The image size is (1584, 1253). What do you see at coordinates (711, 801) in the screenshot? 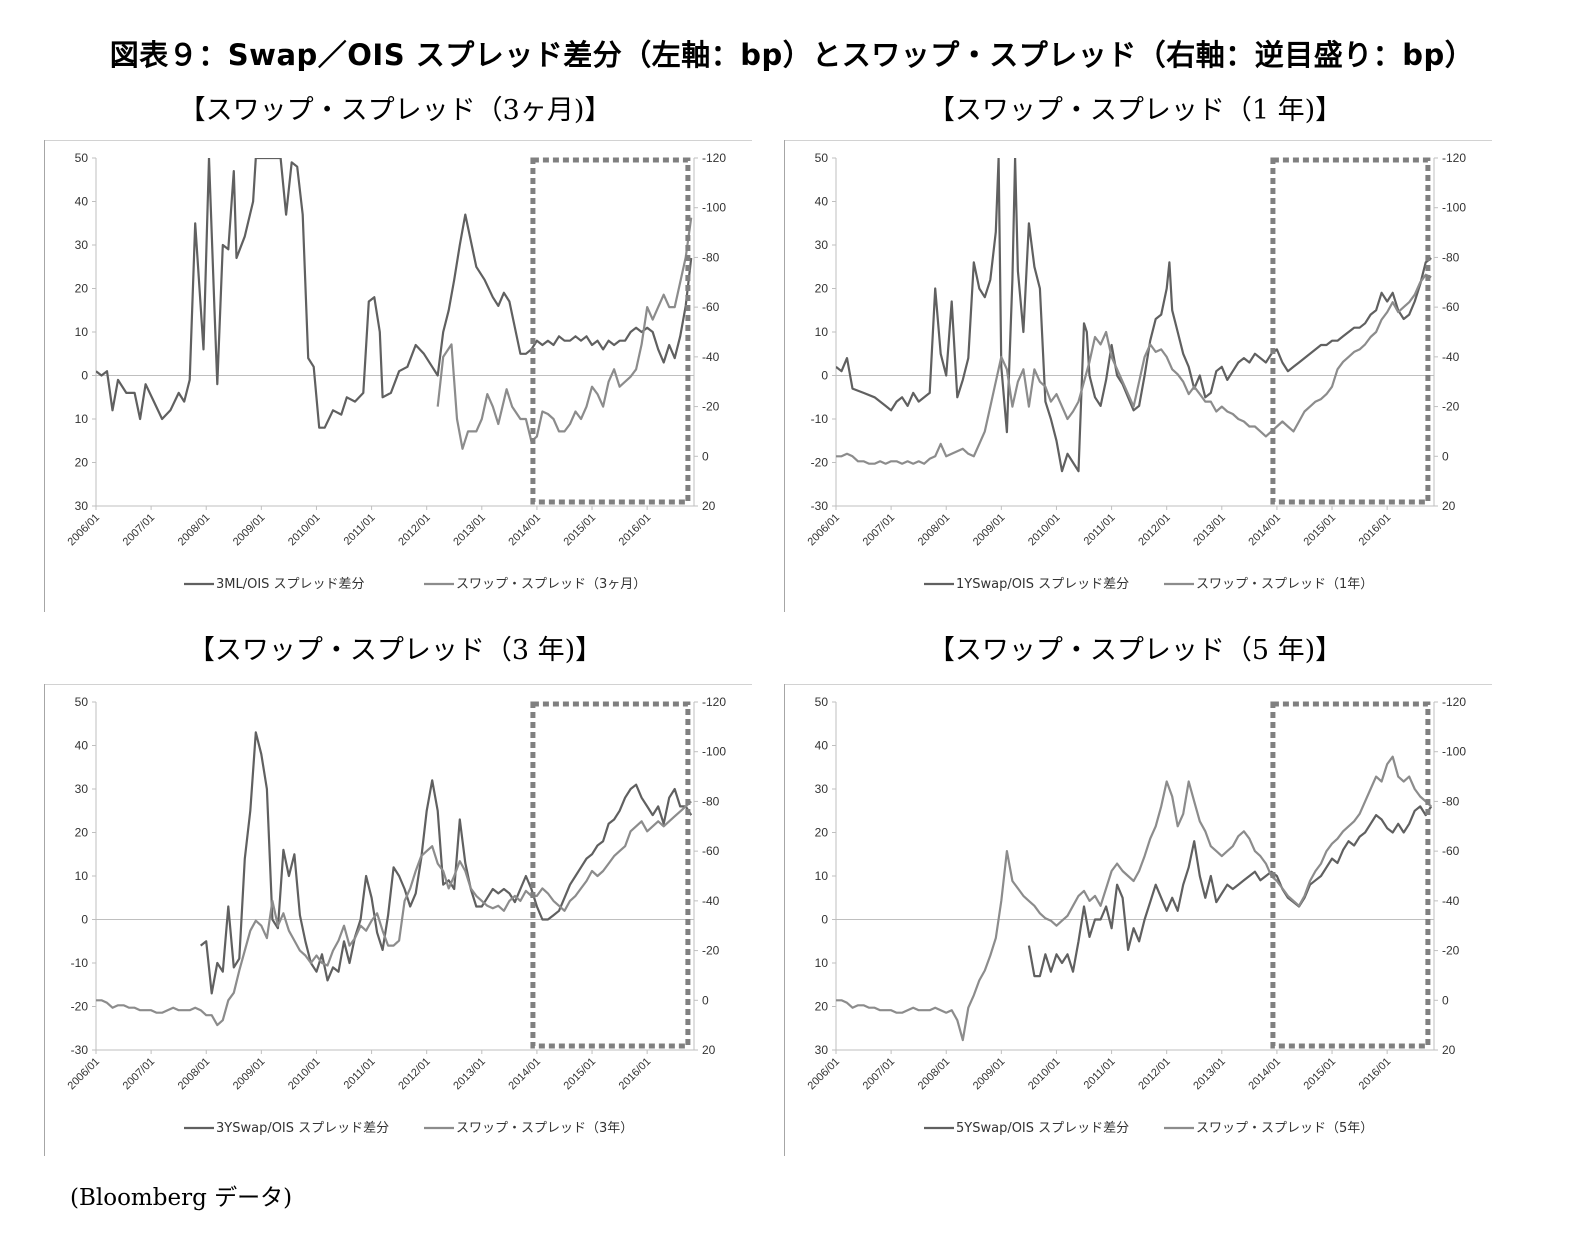
I see `right-tick-label: -80` at bounding box center [711, 801].